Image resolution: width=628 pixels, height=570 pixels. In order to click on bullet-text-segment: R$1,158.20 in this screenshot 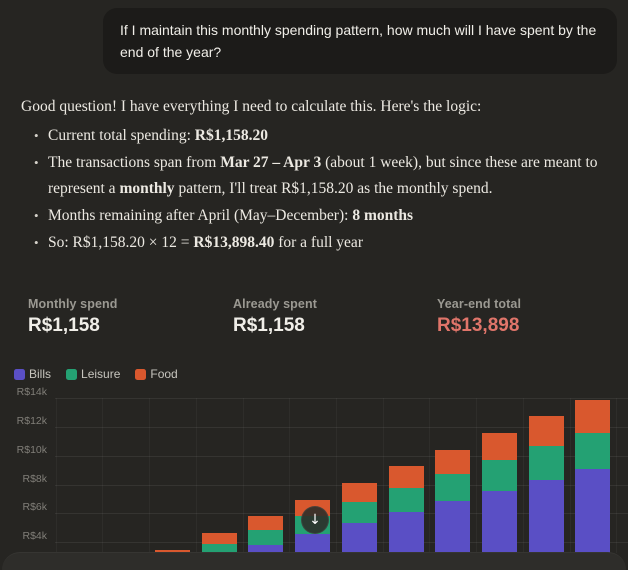, I will do `click(231, 135)`.